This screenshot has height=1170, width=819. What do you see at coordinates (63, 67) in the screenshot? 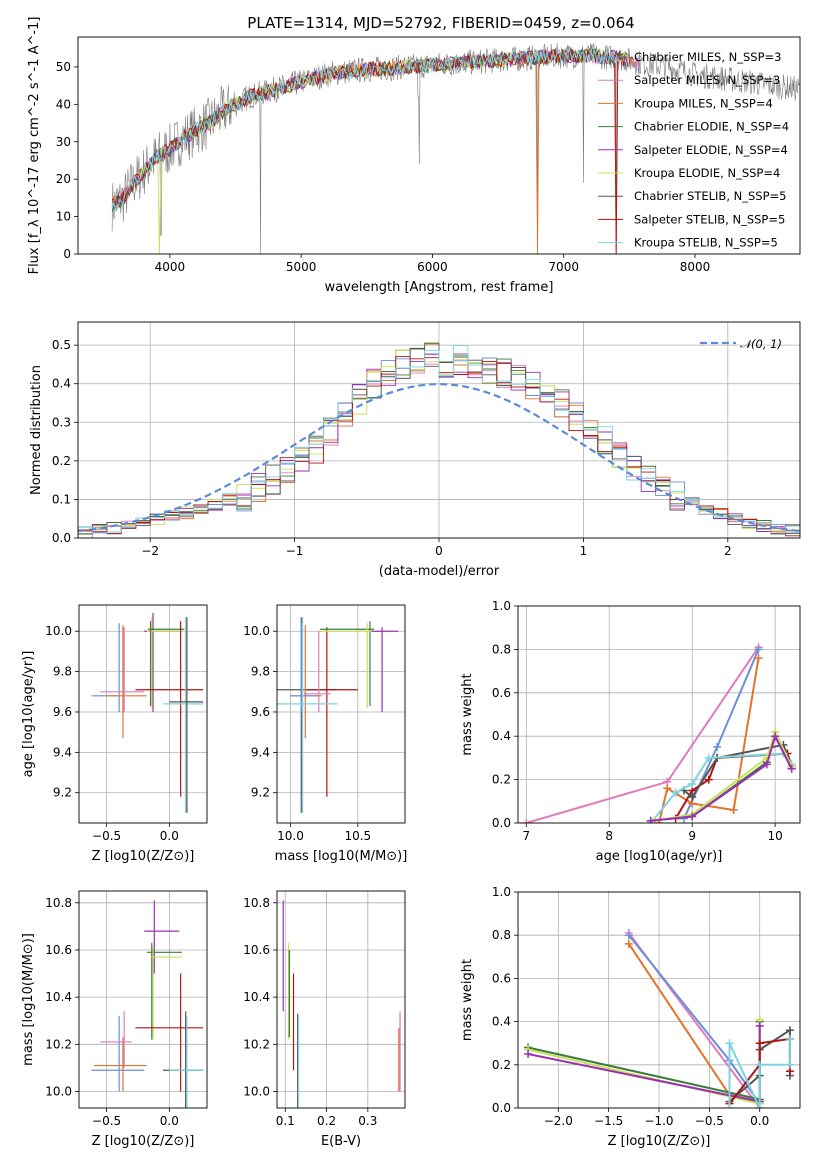
I see `y-tick-label: 50` at bounding box center [63, 67].